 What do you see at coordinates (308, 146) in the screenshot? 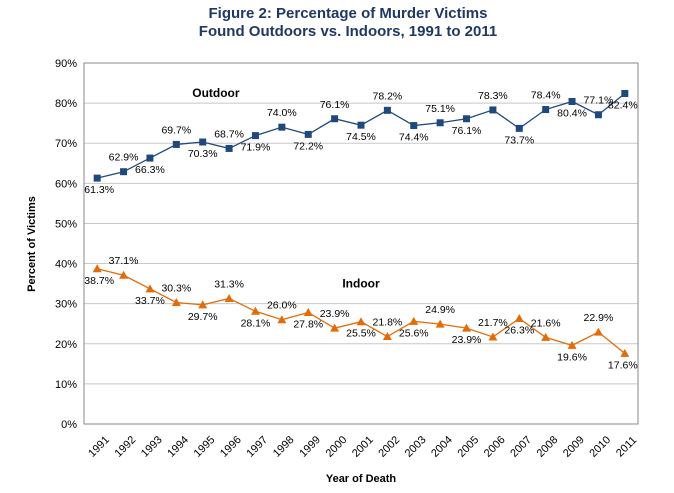
I see `data-label: 72.2%` at bounding box center [308, 146].